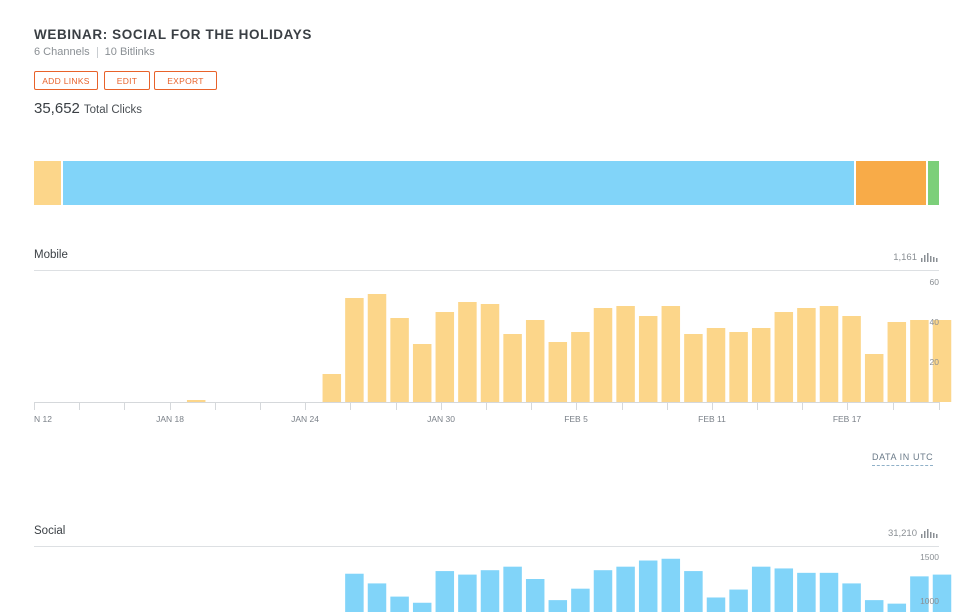 The width and height of the screenshot is (975, 612). I want to click on y-tick-label: 60, so click(935, 282).